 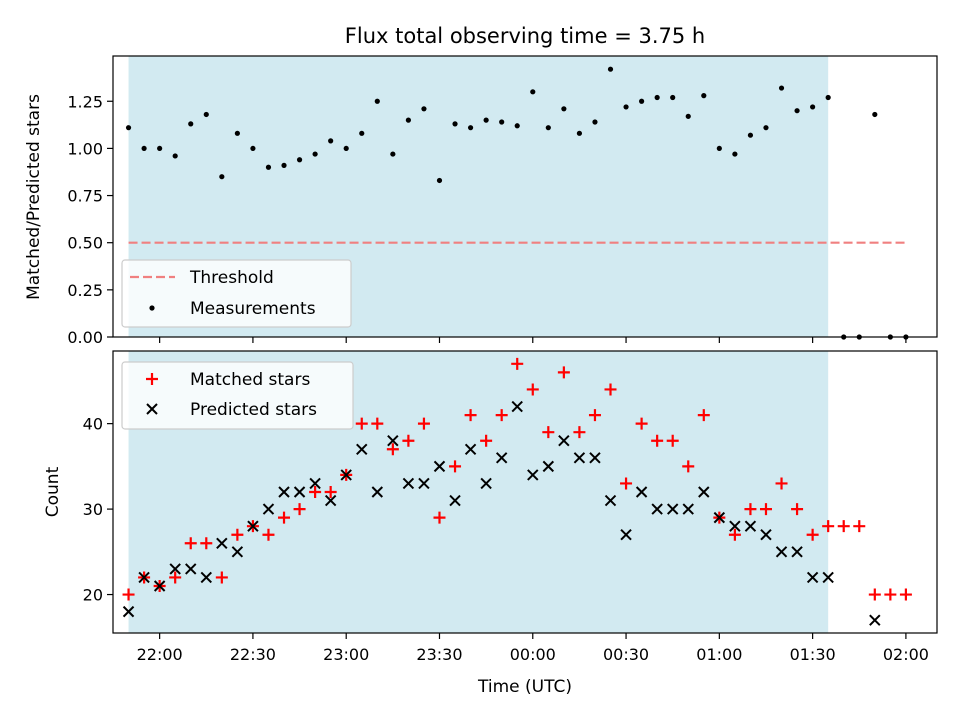 What do you see at coordinates (524, 687) in the screenshot?
I see `x-axis-label: Time (UTC)` at bounding box center [524, 687].